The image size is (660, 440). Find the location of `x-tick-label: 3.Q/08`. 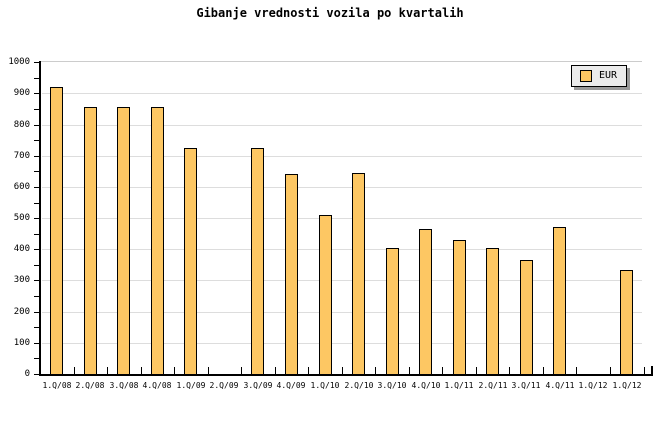

x-tick-label: 3.Q/08 is located at coordinates (124, 385).